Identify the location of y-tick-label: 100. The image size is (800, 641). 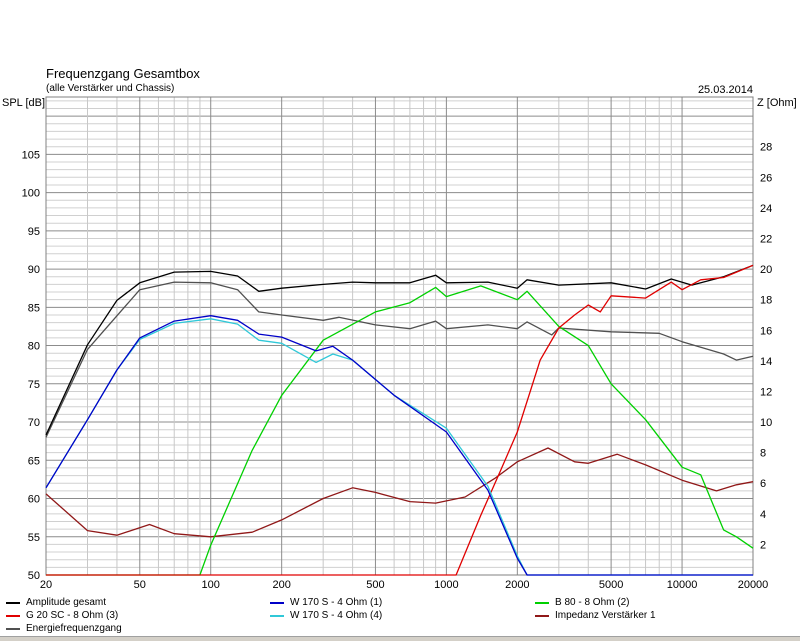
(31, 194).